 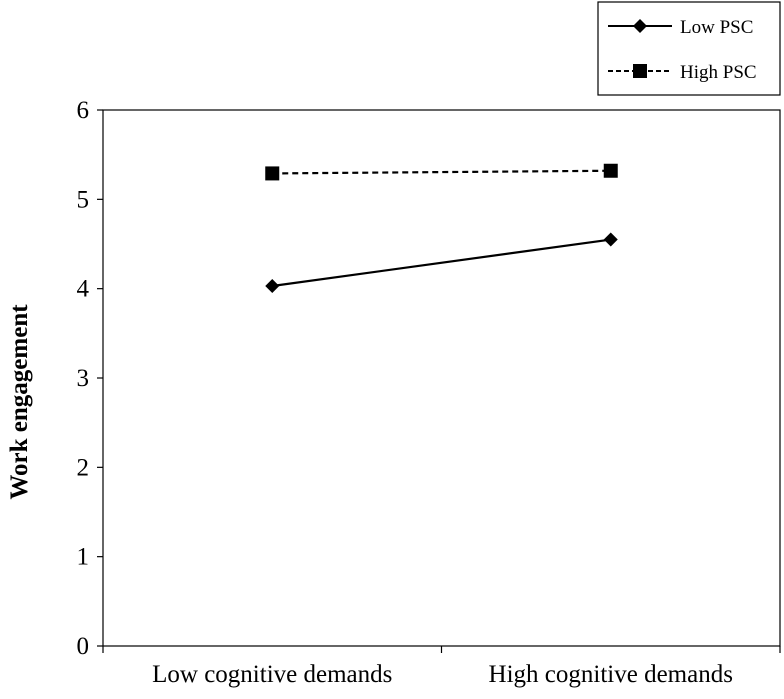 I want to click on legend-box, so click(x=689, y=48).